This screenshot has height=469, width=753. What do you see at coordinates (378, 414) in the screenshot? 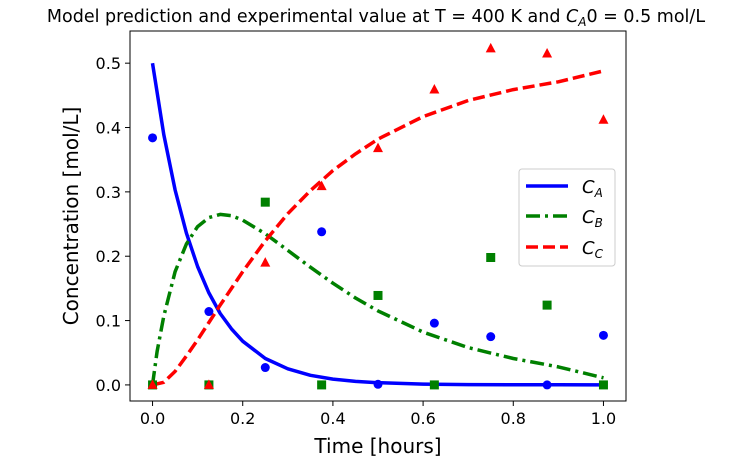
I see `x-axis: 0.0 0.2 0.4 0.6 0.8 1.0` at bounding box center [378, 414].